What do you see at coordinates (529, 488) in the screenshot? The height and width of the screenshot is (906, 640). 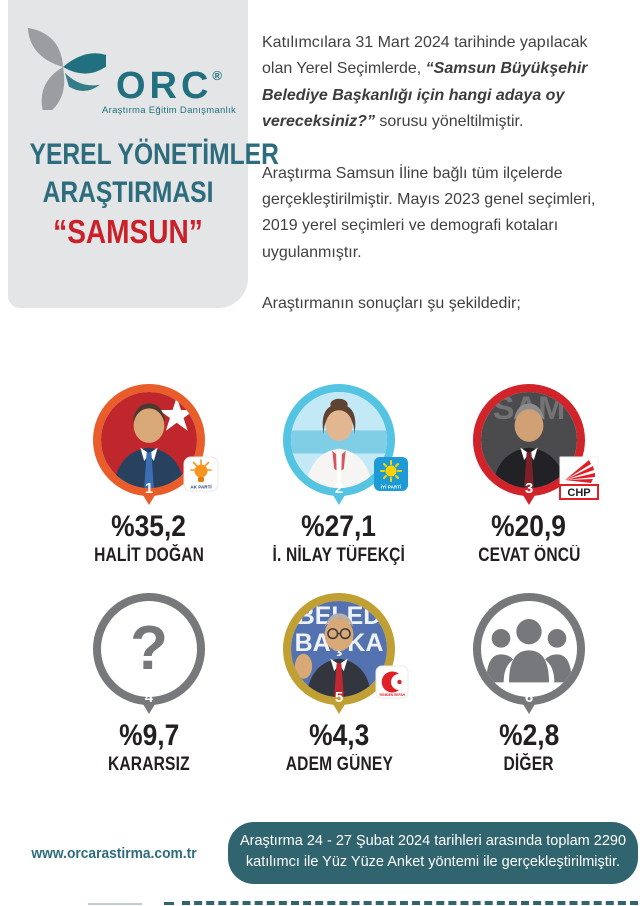 I see `rank-badge: 3` at bounding box center [529, 488].